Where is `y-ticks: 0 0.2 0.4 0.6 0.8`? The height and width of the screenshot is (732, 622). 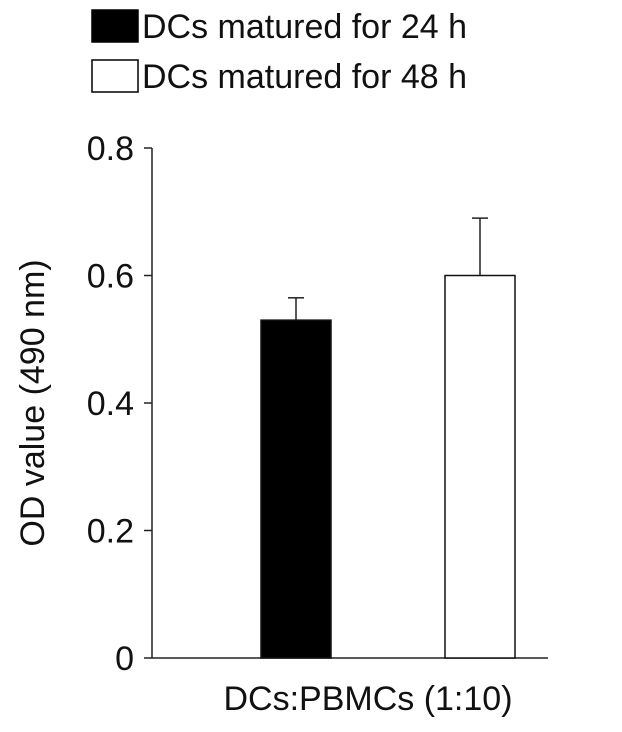
y-ticks: 0 0.2 0.4 0.6 0.8 is located at coordinates (119, 404).